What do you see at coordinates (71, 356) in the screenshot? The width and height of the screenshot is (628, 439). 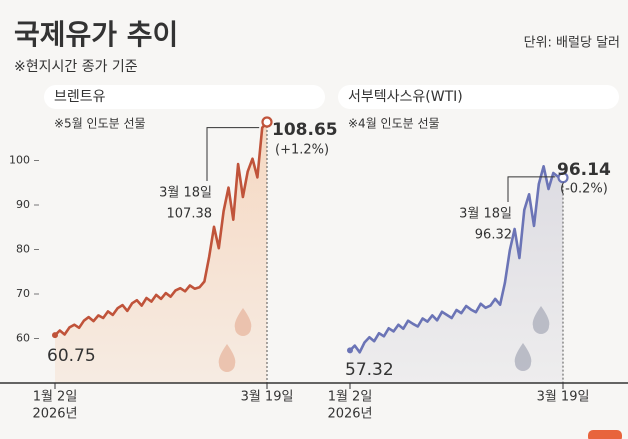 I see `start-value-label: 60.75` at bounding box center [71, 356].